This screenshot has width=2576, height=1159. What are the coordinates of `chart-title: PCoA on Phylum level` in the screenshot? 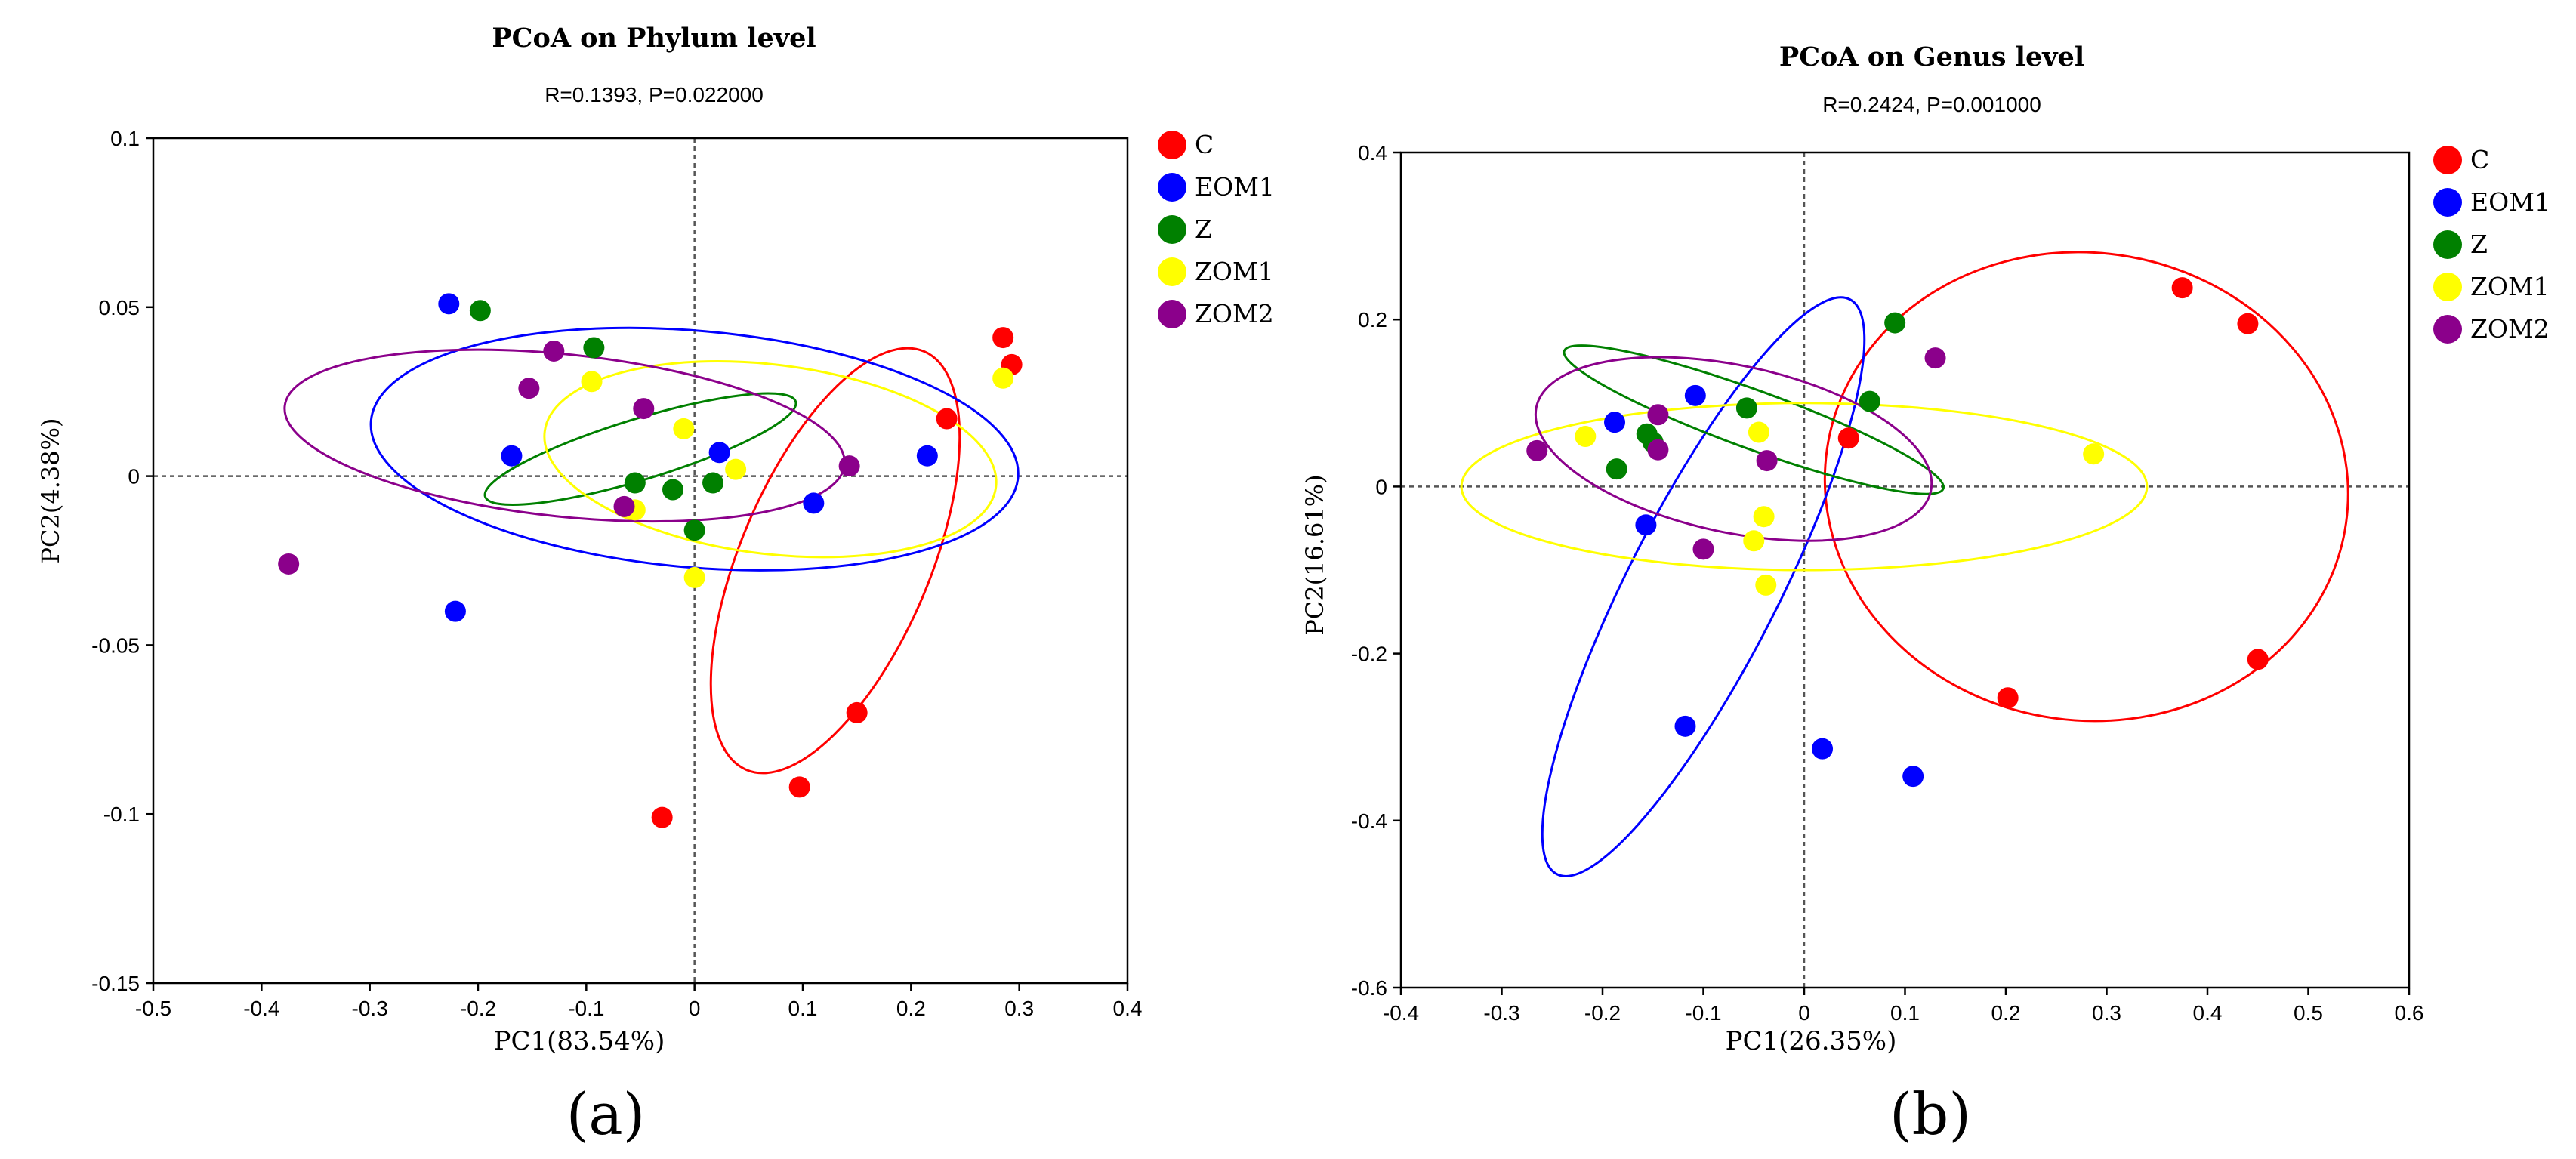 It's located at (654, 38).